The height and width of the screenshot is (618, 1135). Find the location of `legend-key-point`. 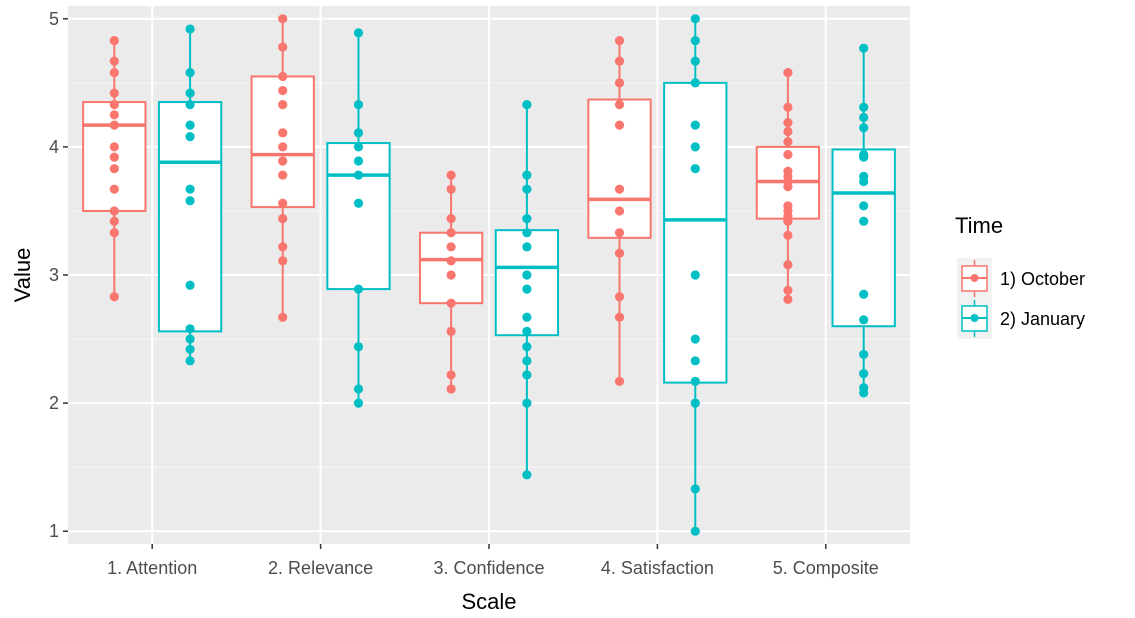

legend-key-point is located at coordinates (974, 318).